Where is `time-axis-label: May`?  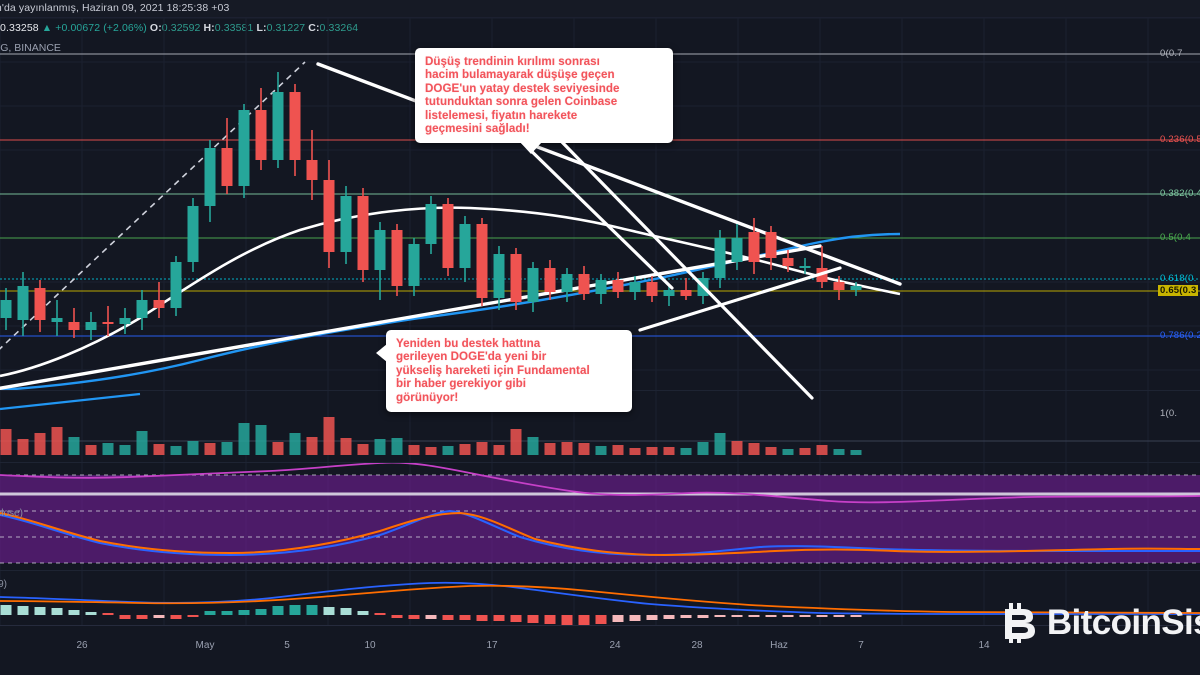 time-axis-label: May is located at coordinates (205, 645).